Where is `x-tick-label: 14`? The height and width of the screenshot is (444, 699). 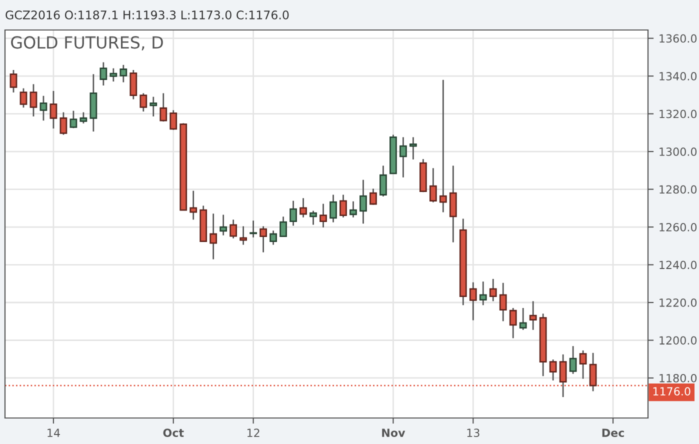 x-tick-label: 14 is located at coordinates (54, 432).